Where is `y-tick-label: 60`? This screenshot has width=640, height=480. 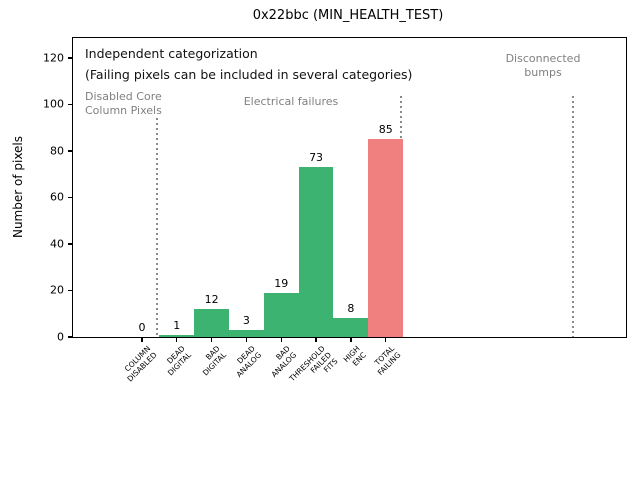 y-tick-label: 60 is located at coordinates (57, 197).